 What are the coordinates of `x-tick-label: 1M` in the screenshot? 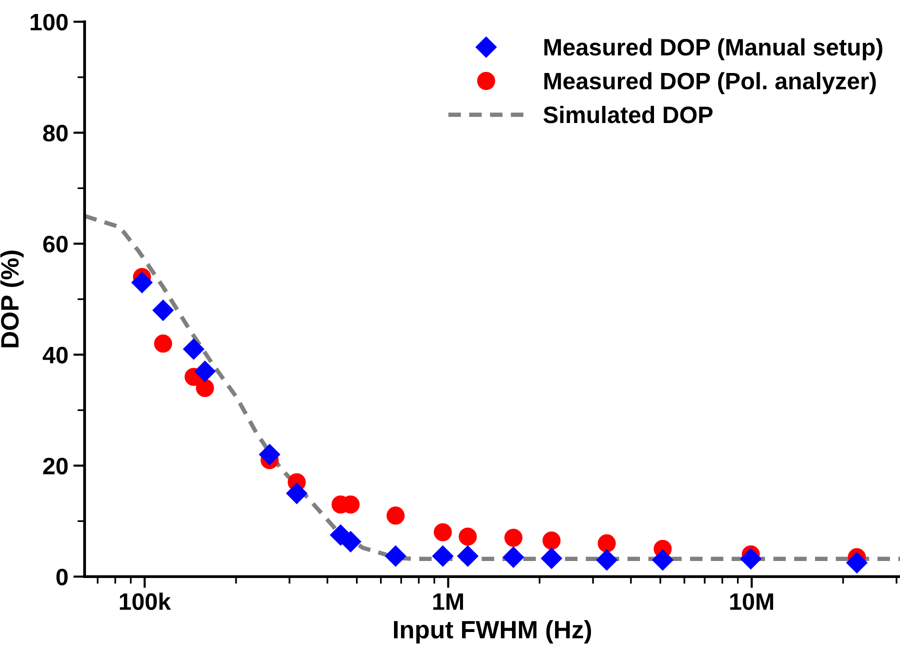 It's located at (448, 601).